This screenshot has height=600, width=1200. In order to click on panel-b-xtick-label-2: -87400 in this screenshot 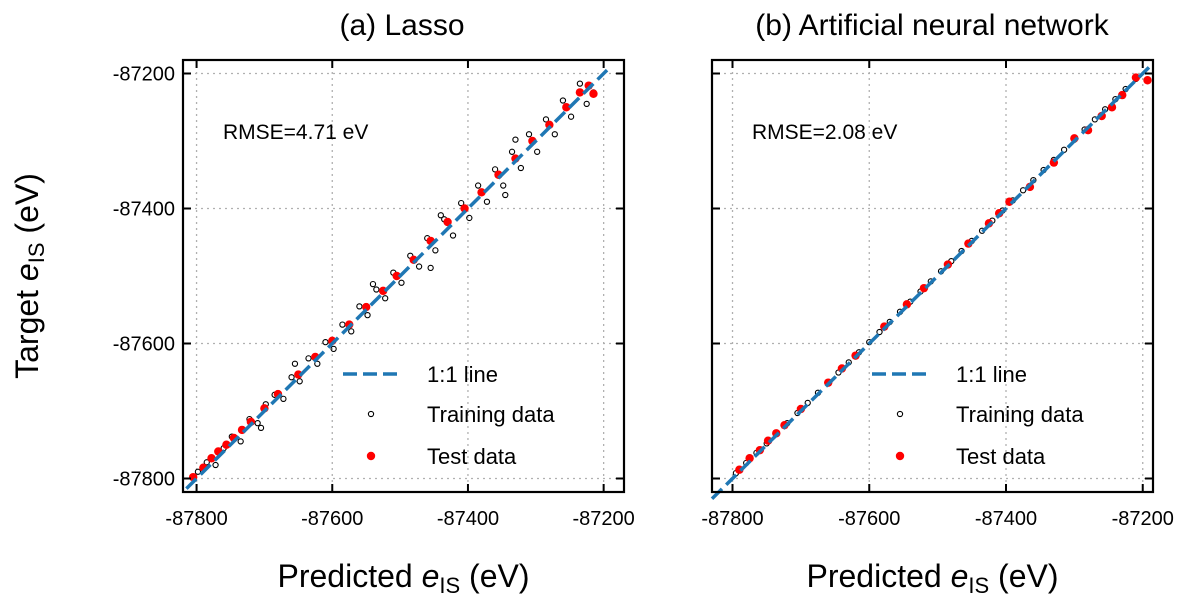, I will do `click(1006, 519)`.